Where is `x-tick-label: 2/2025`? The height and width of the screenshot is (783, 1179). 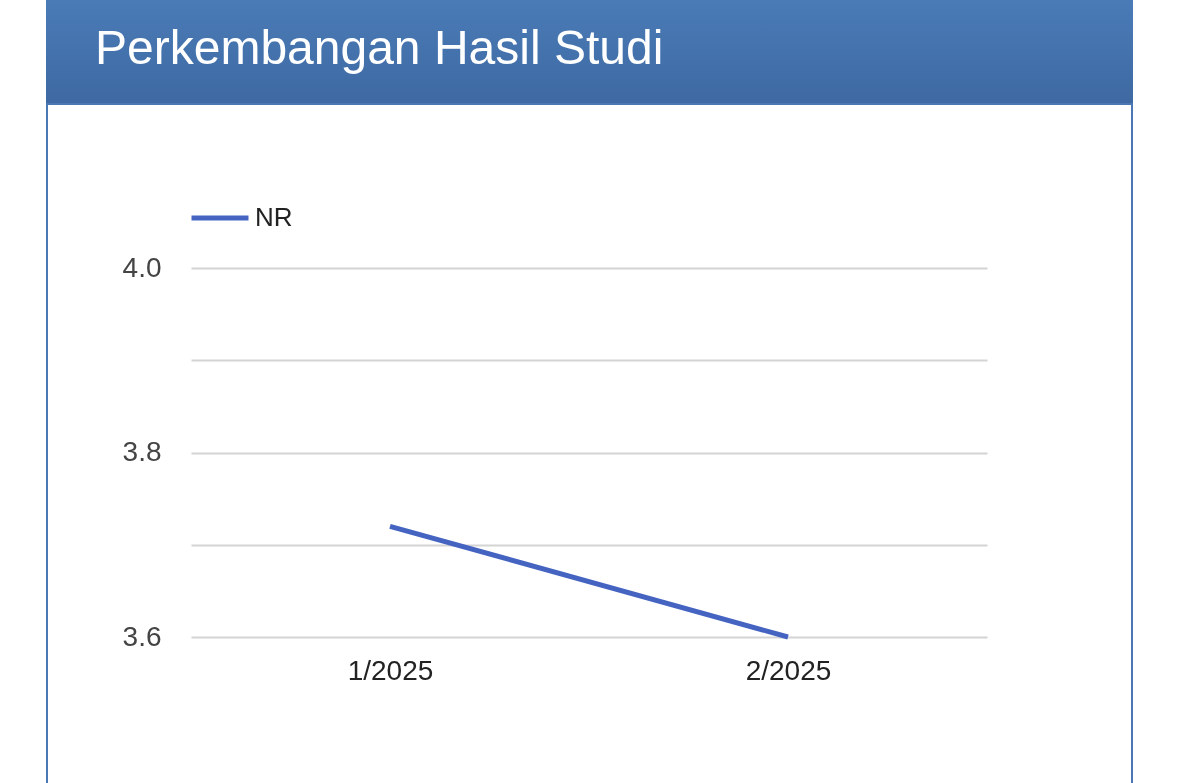 x-tick-label: 2/2025 is located at coordinates (788, 670).